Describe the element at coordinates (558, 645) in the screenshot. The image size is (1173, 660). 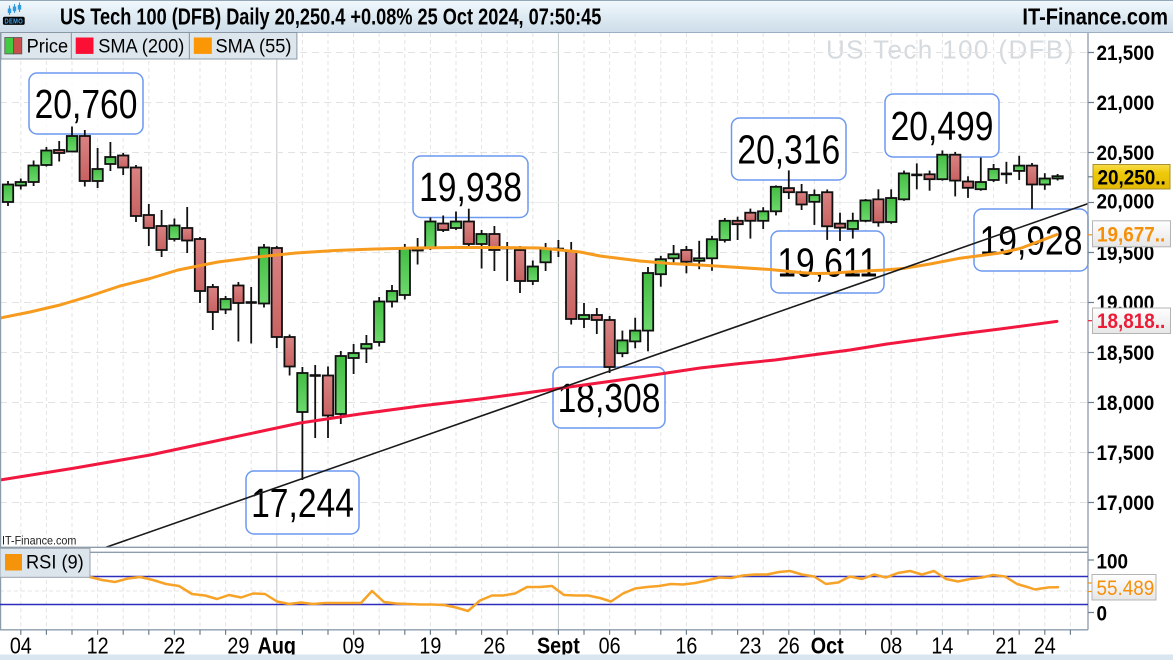
I see `svg-text: Sept` at that location.